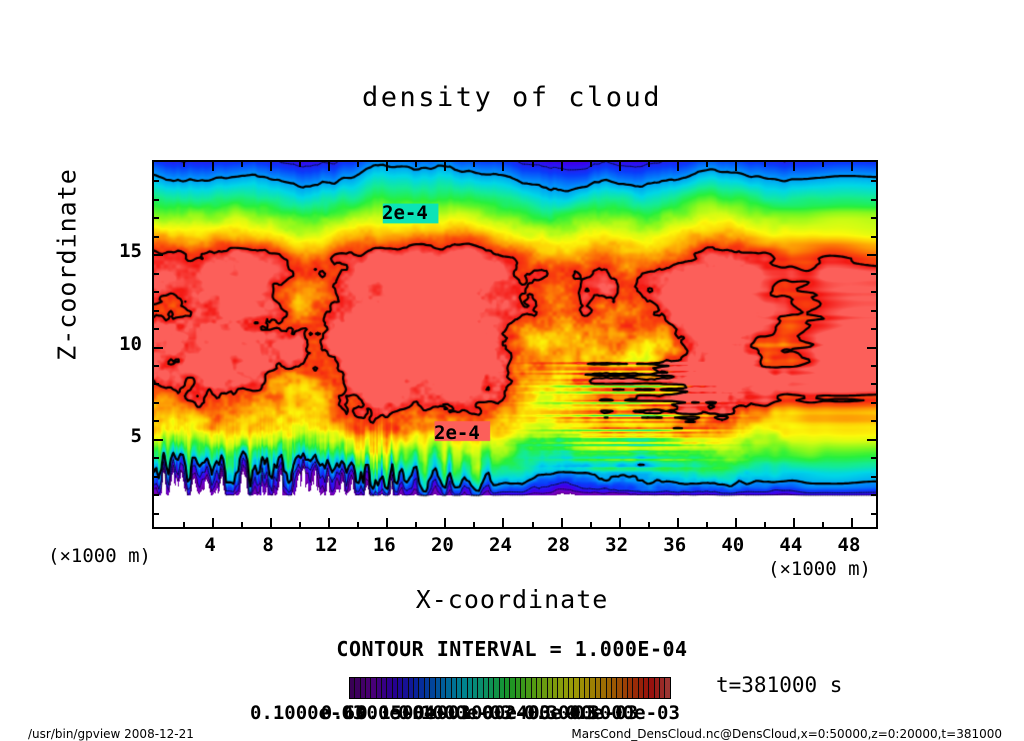  What do you see at coordinates (405, 213) in the screenshot?
I see `contour-label-upper: 2e-4` at bounding box center [405, 213].